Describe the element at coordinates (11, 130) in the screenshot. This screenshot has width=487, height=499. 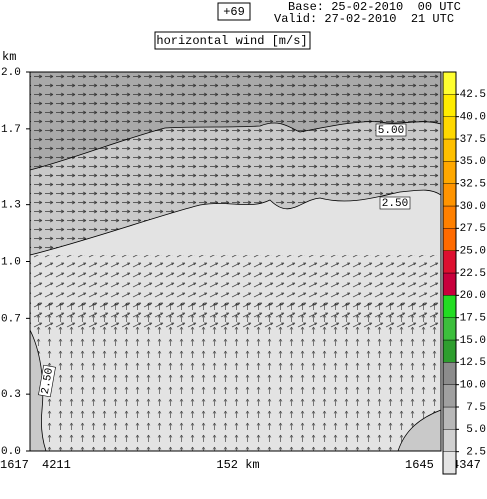
I see `y-tick-label: 1.7` at that location.